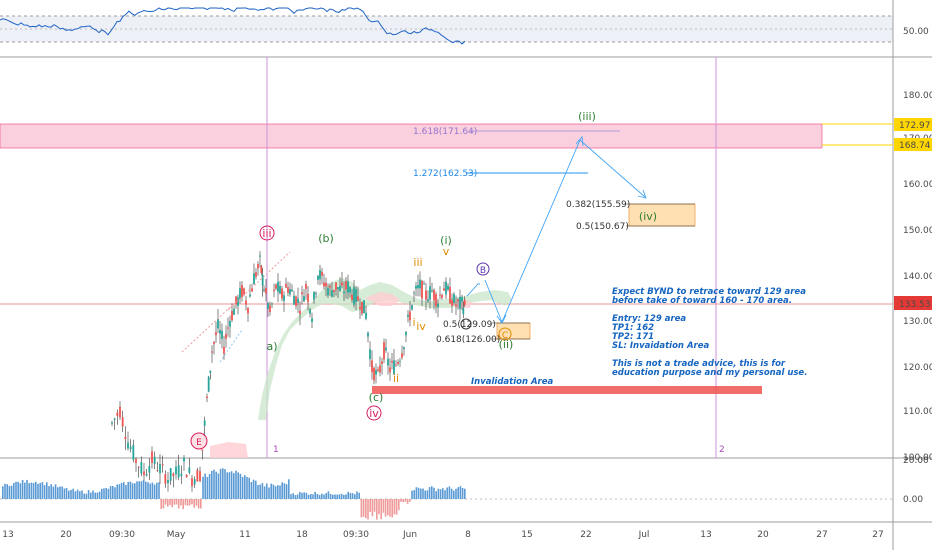  Describe the element at coordinates (526, 535) in the screenshot. I see `time-tick-15: 15` at that location.